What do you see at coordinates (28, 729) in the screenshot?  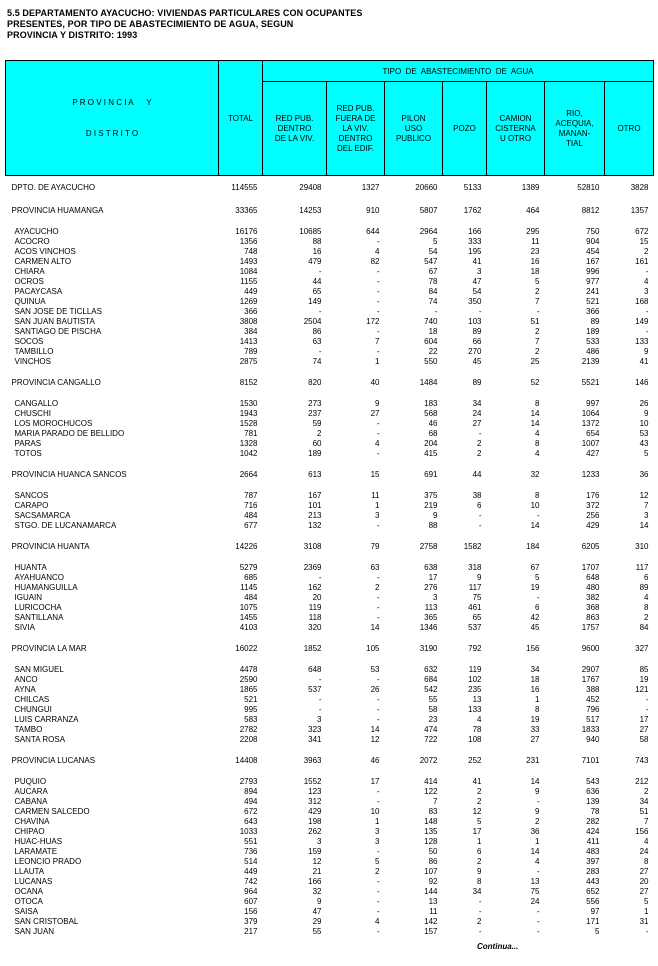 I see `row-label: TAMBO` at bounding box center [28, 729].